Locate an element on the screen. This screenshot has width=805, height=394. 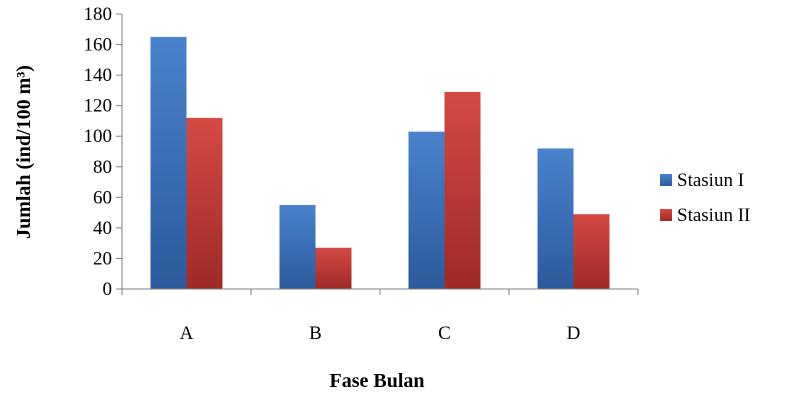
y-tick-label: 120 is located at coordinates (98, 106).